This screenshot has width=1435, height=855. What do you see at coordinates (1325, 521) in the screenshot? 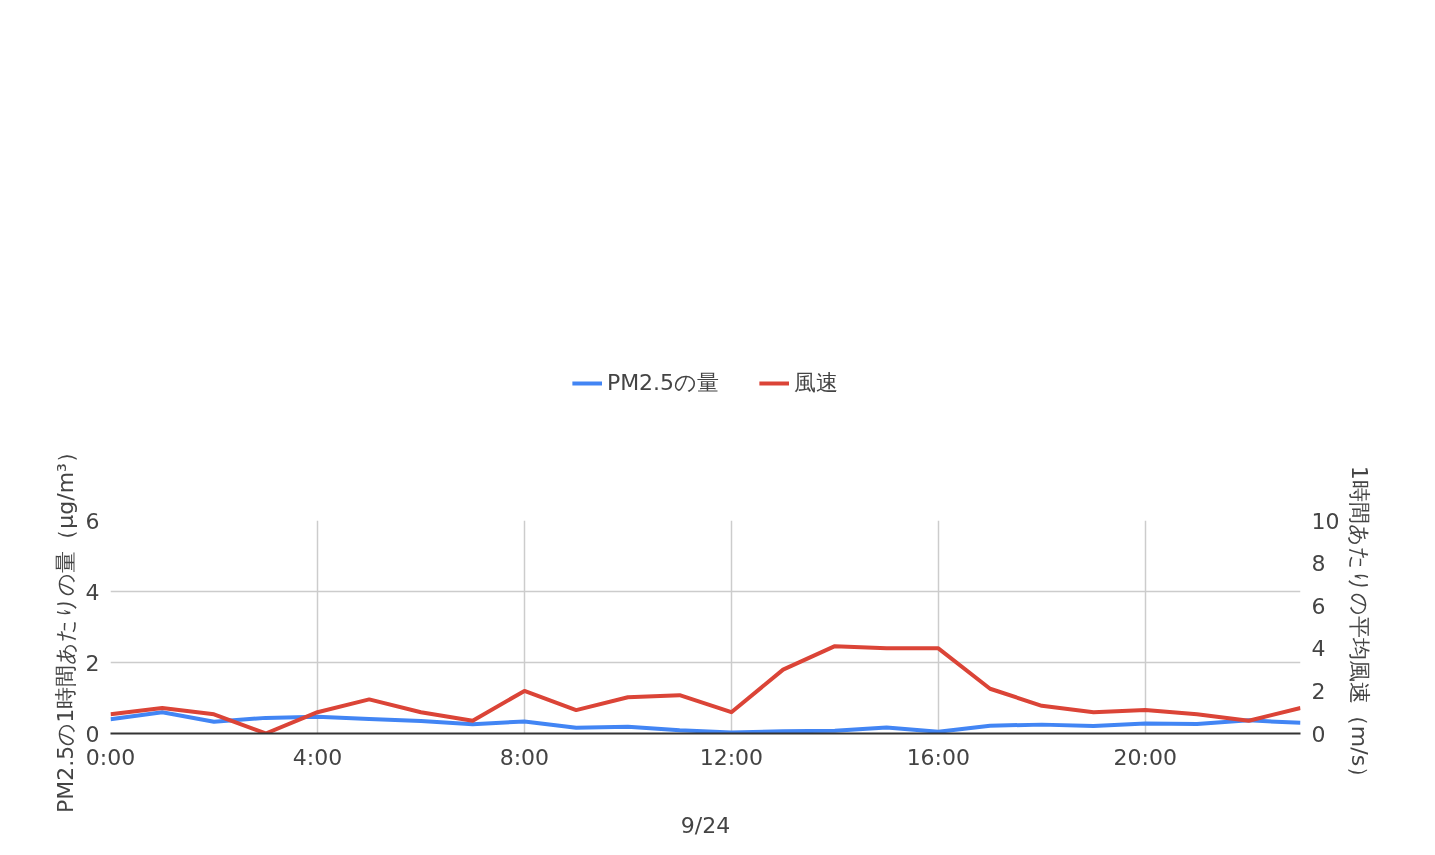
I see `y2-tick-label: 10` at bounding box center [1325, 521].